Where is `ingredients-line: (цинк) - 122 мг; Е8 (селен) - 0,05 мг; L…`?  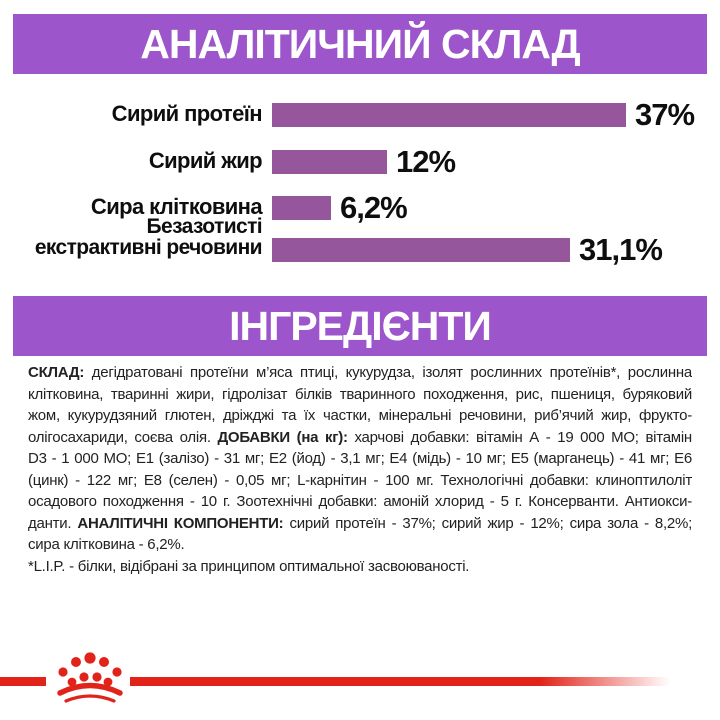
ingredients-line: (цинк) - 122 мг; Е8 (селен) - 0,05 мг; L… is located at coordinates (360, 480).